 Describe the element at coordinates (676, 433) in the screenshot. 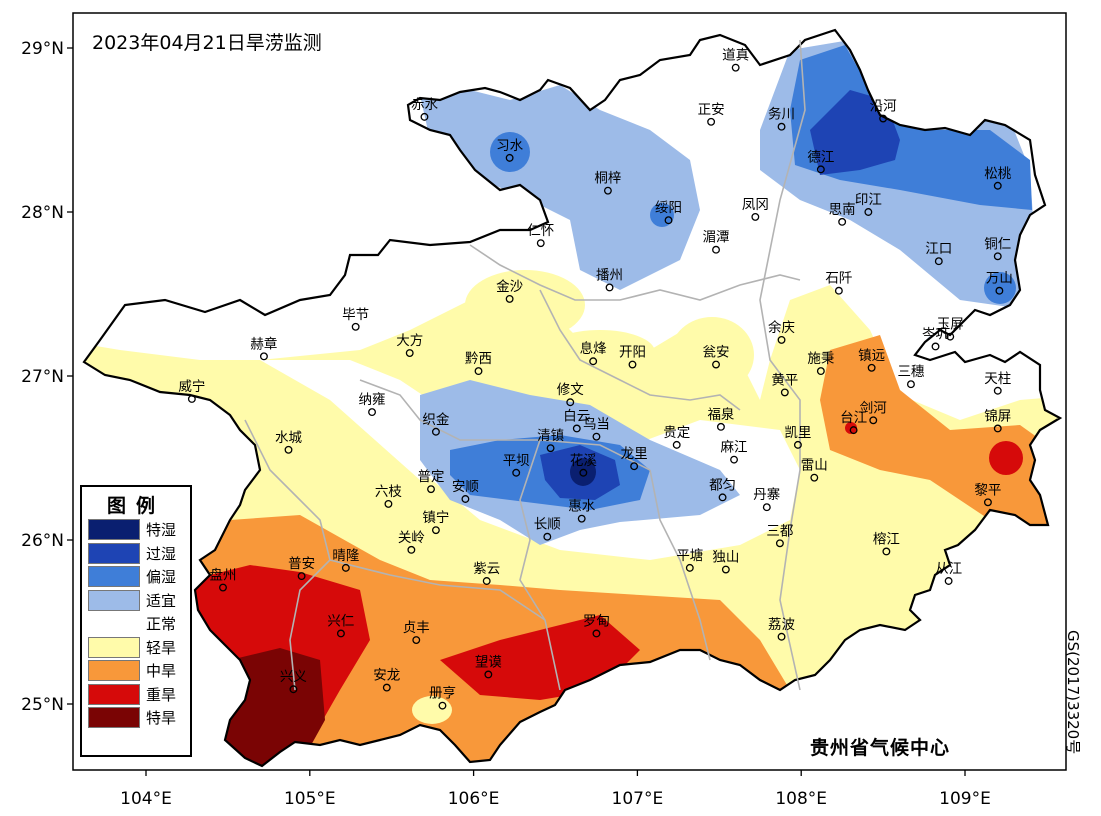

I see `city-label: 贵定` at that location.